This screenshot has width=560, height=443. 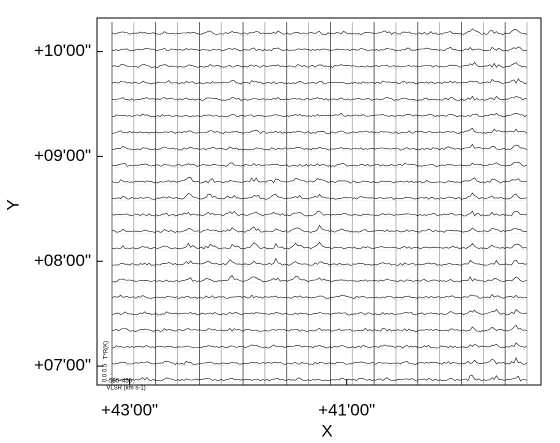 I want to click on inset-intensity-tick: 0.5, so click(x=106, y=367).